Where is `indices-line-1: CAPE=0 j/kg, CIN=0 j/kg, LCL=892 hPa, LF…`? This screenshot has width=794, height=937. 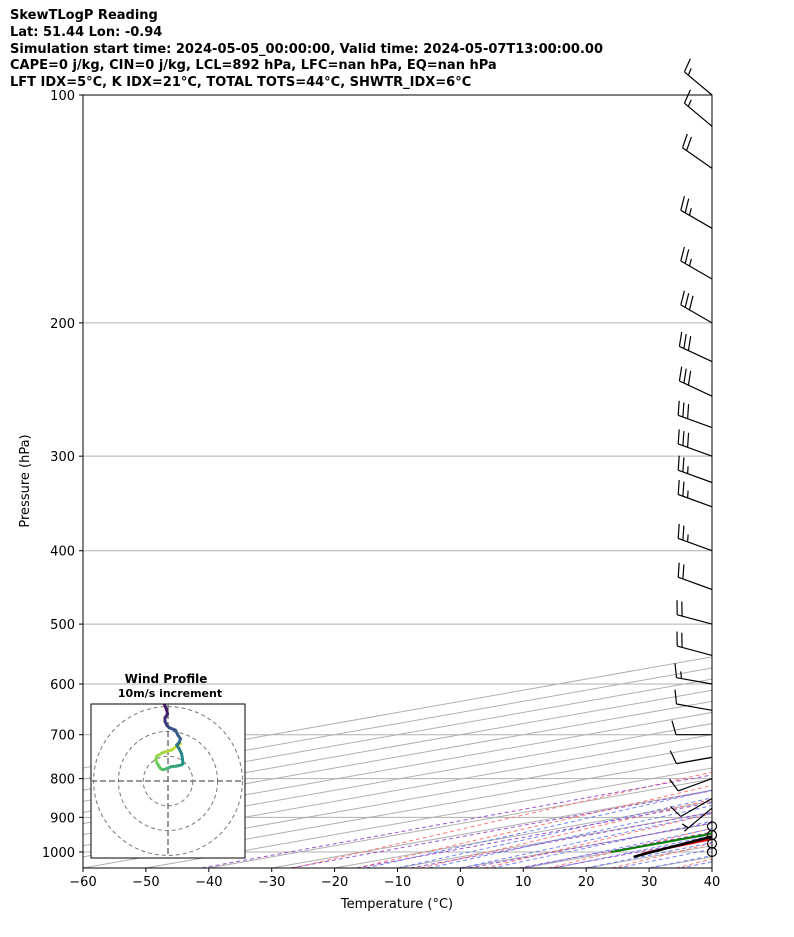
indices-line-1: CAPE=0 j/kg, CIN=0 j/kg, LCL=892 hPa, LF… is located at coordinates (253, 66).